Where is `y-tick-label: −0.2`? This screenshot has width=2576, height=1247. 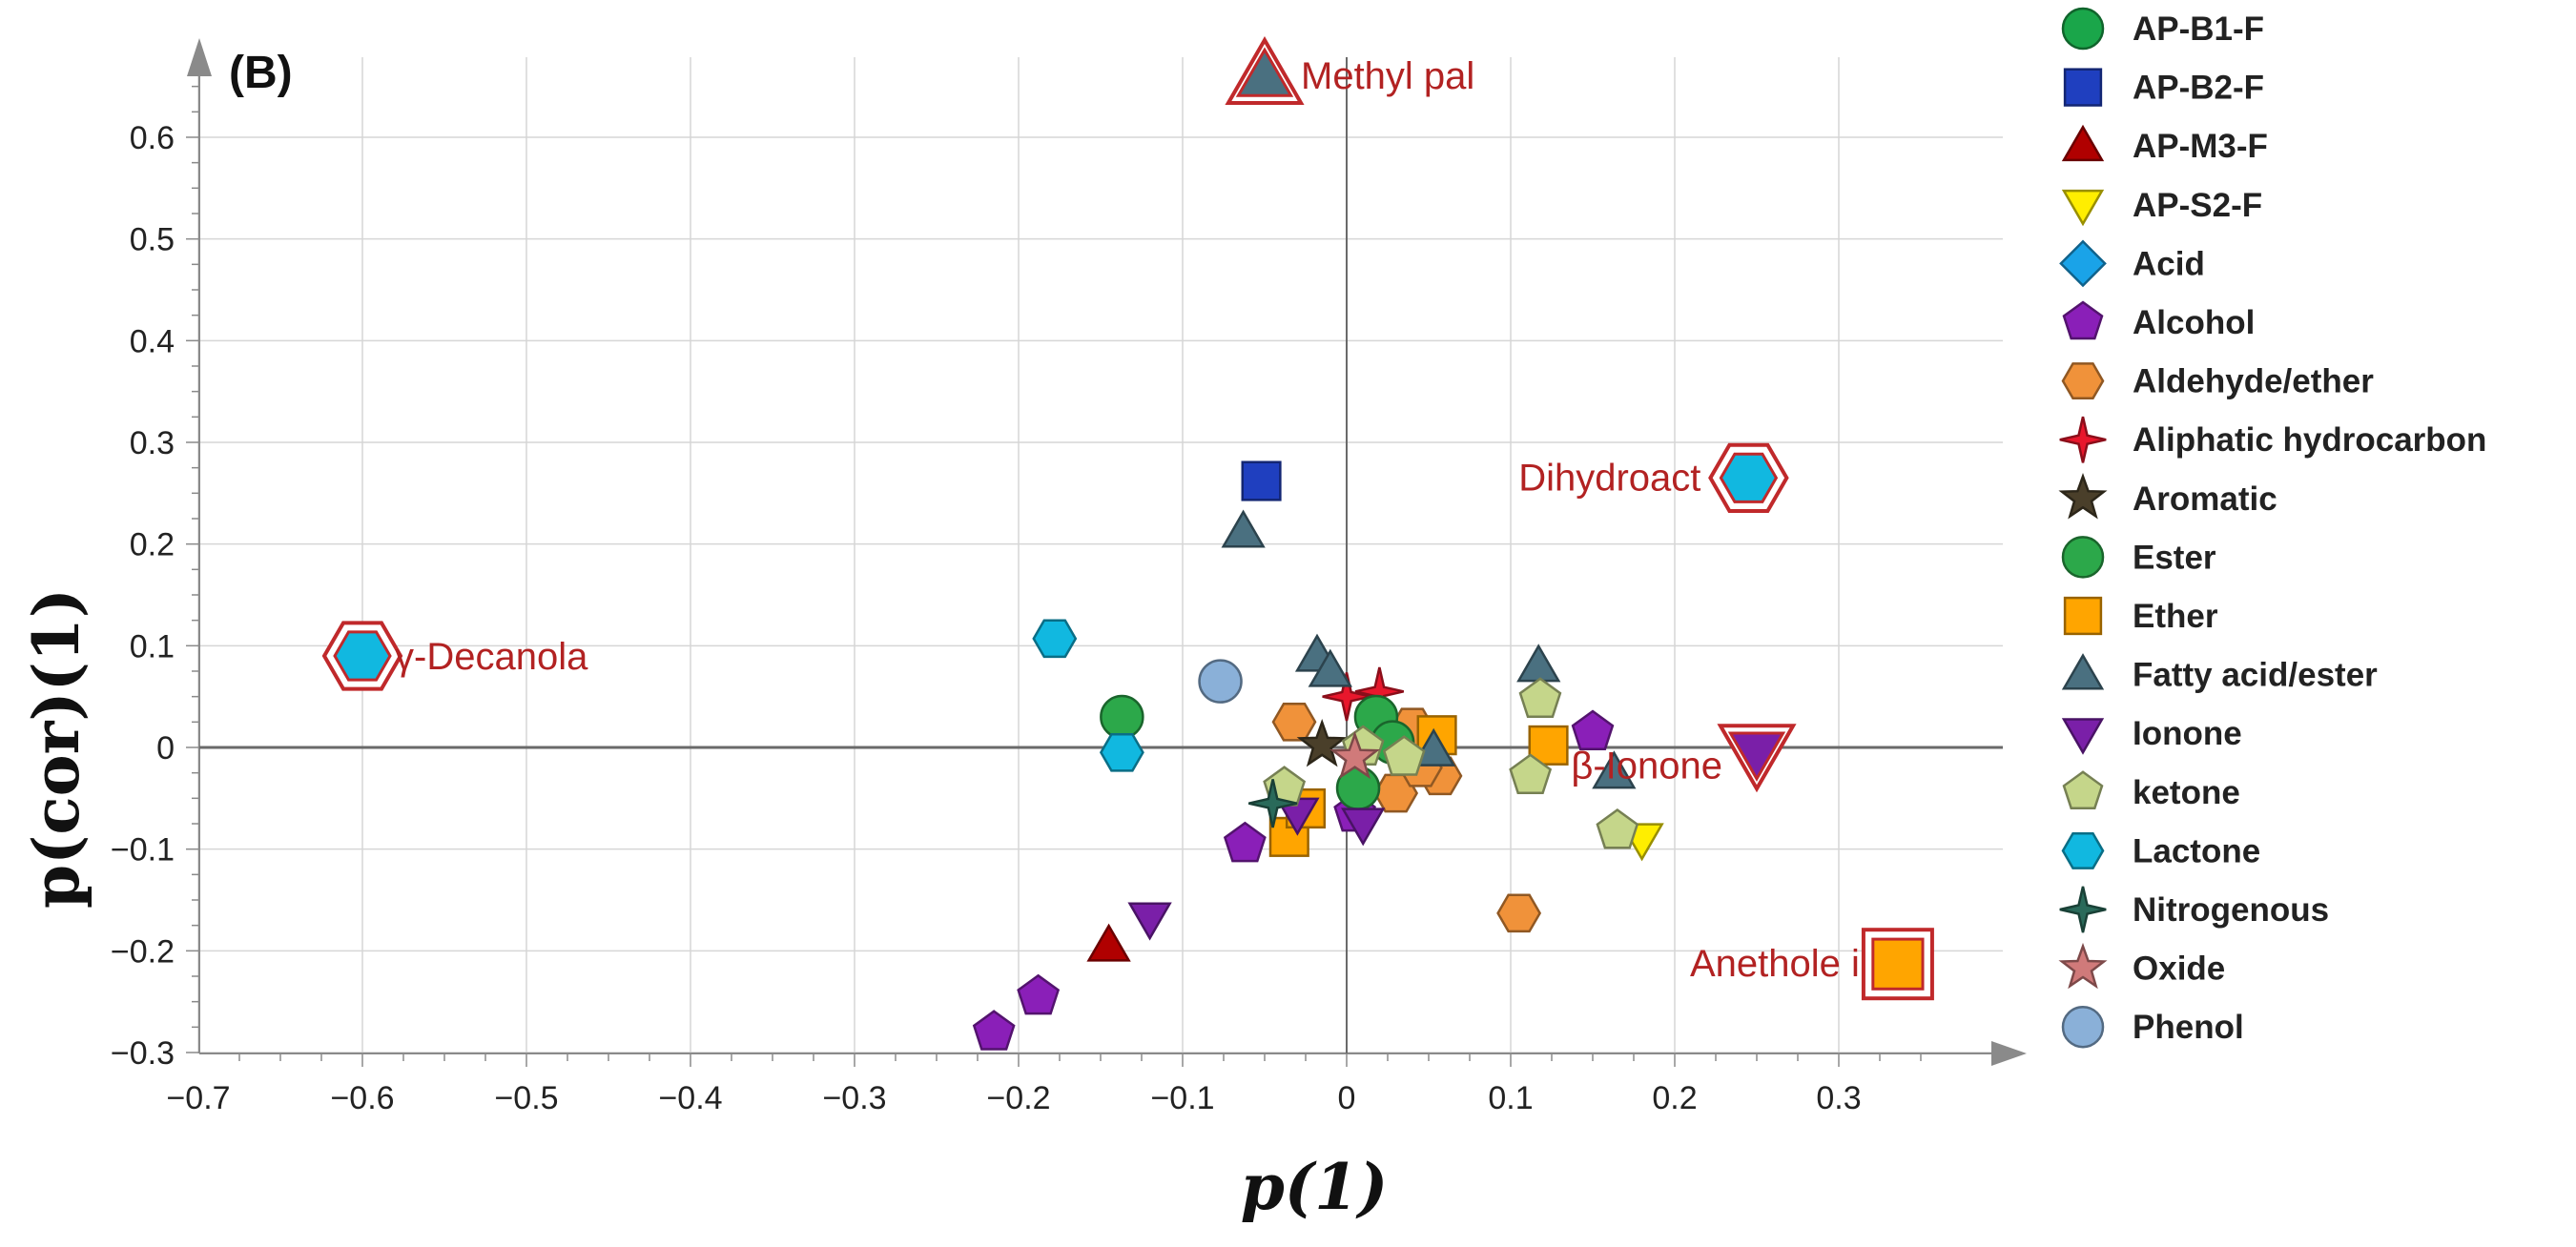
y-tick-label: −0.2 is located at coordinates (143, 951).